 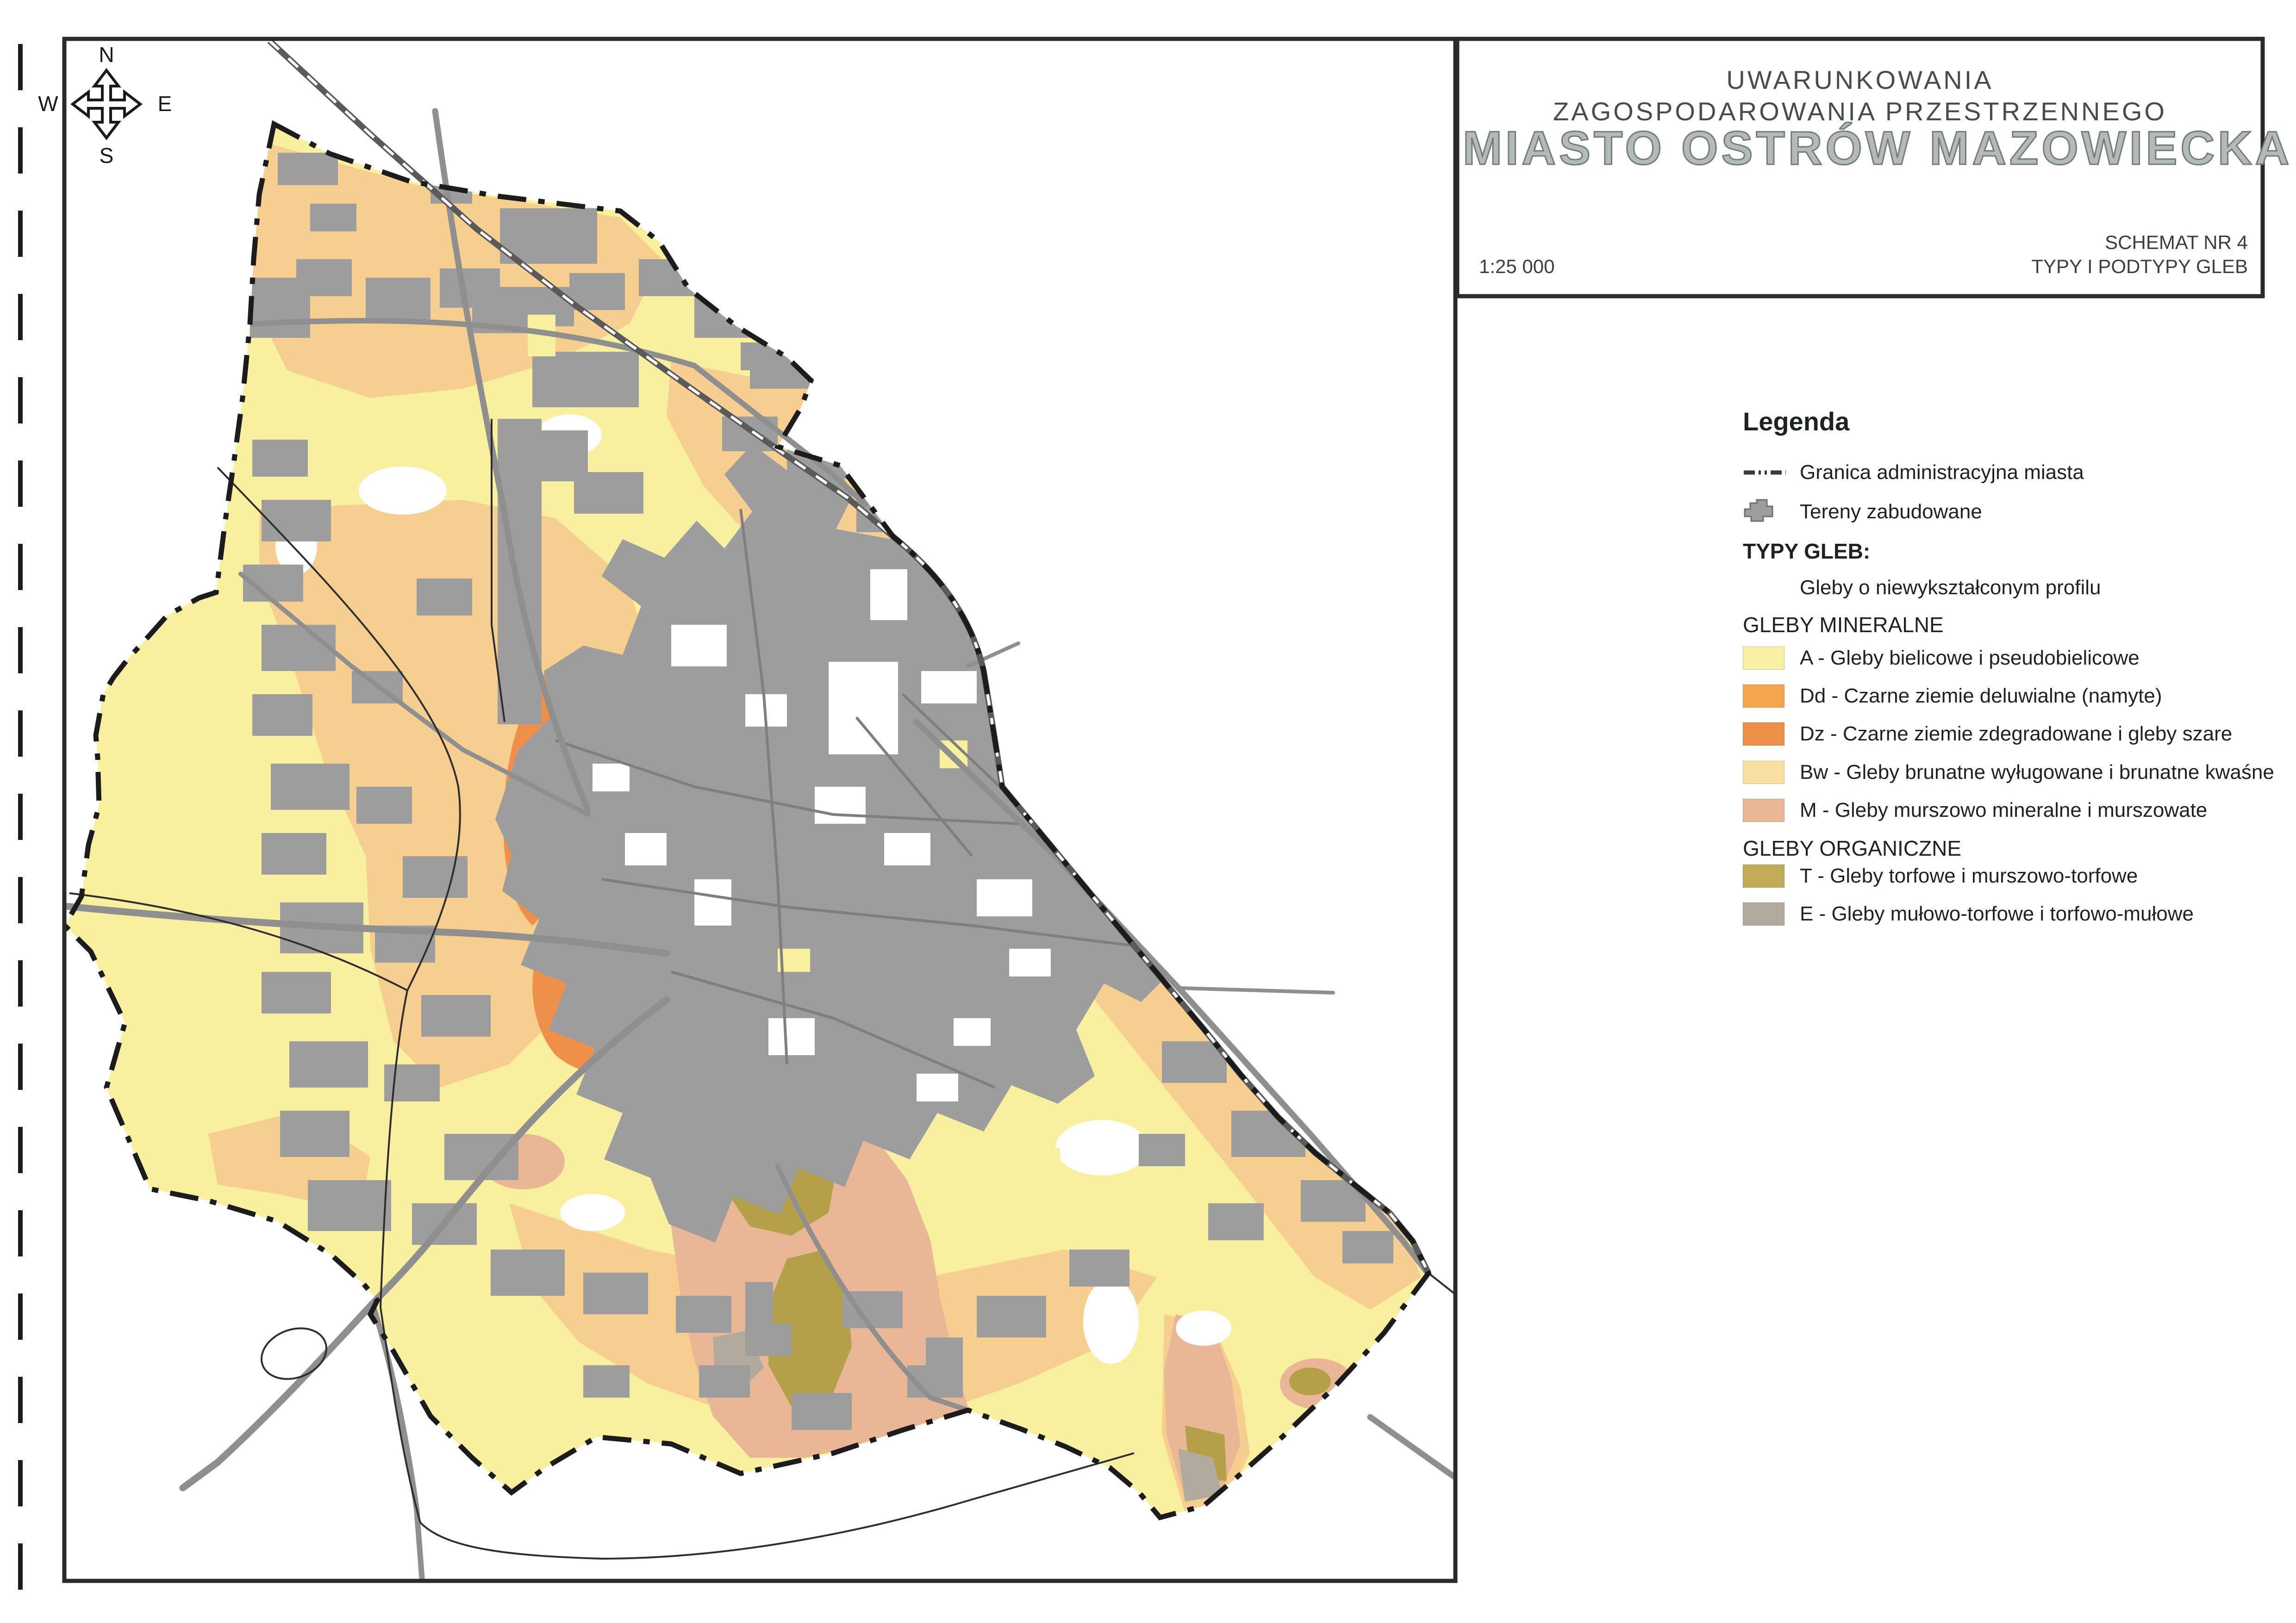 I want to click on swatch-t, so click(x=1763, y=876).